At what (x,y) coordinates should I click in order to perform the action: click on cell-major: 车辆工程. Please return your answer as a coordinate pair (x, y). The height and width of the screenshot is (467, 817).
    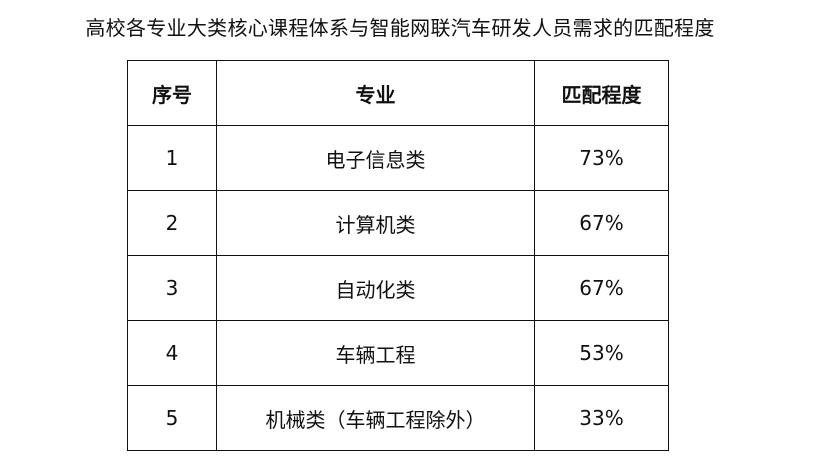
    Looking at the image, I should click on (375, 353).